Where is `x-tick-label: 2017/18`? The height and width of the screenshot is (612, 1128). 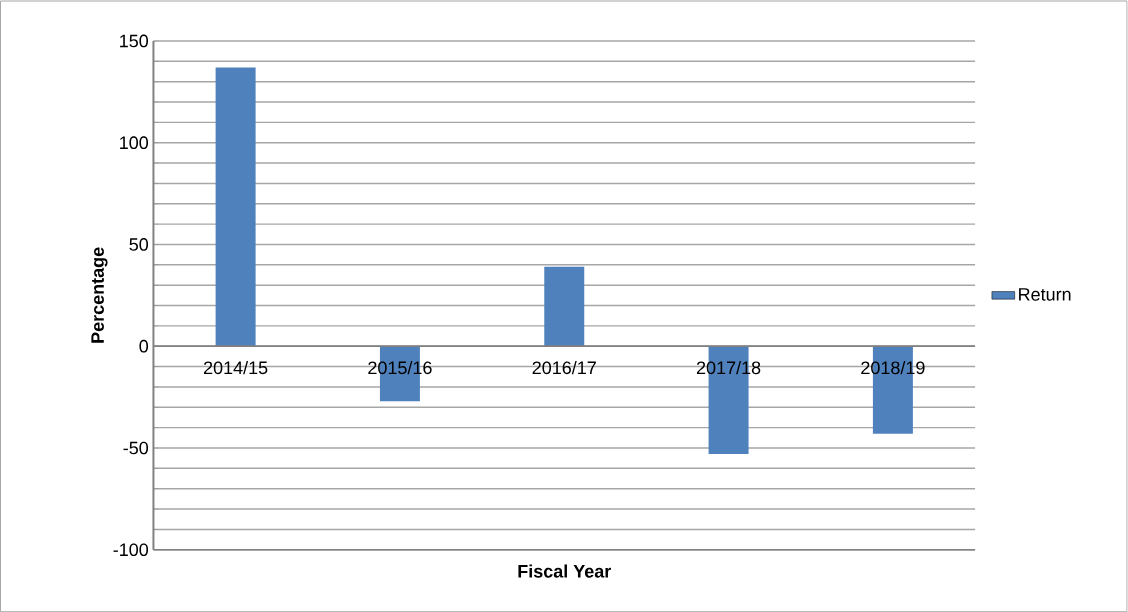
x-tick-label: 2017/18 is located at coordinates (728, 367).